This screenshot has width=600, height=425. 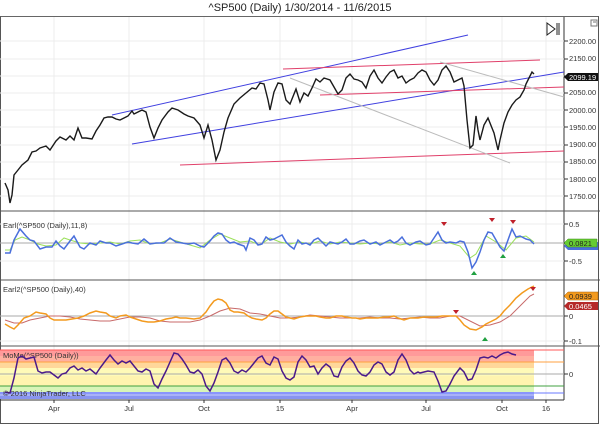 I want to click on last-price-badge: 2099.19, so click(x=581, y=77).